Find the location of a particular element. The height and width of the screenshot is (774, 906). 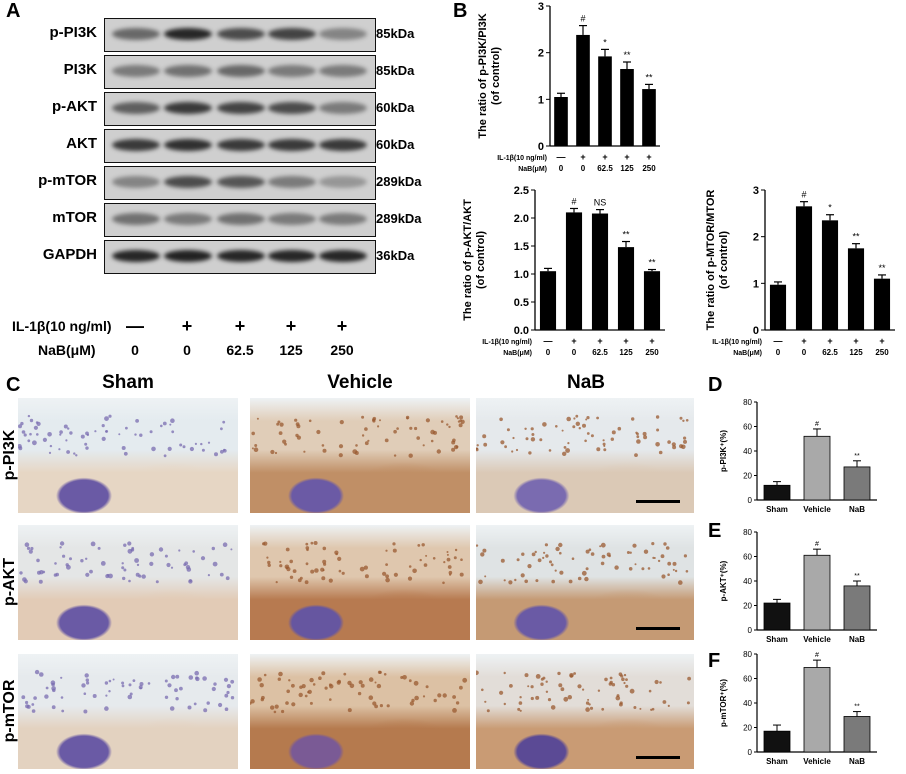

y-tick-label: 80 is located at coordinates (747, 532).